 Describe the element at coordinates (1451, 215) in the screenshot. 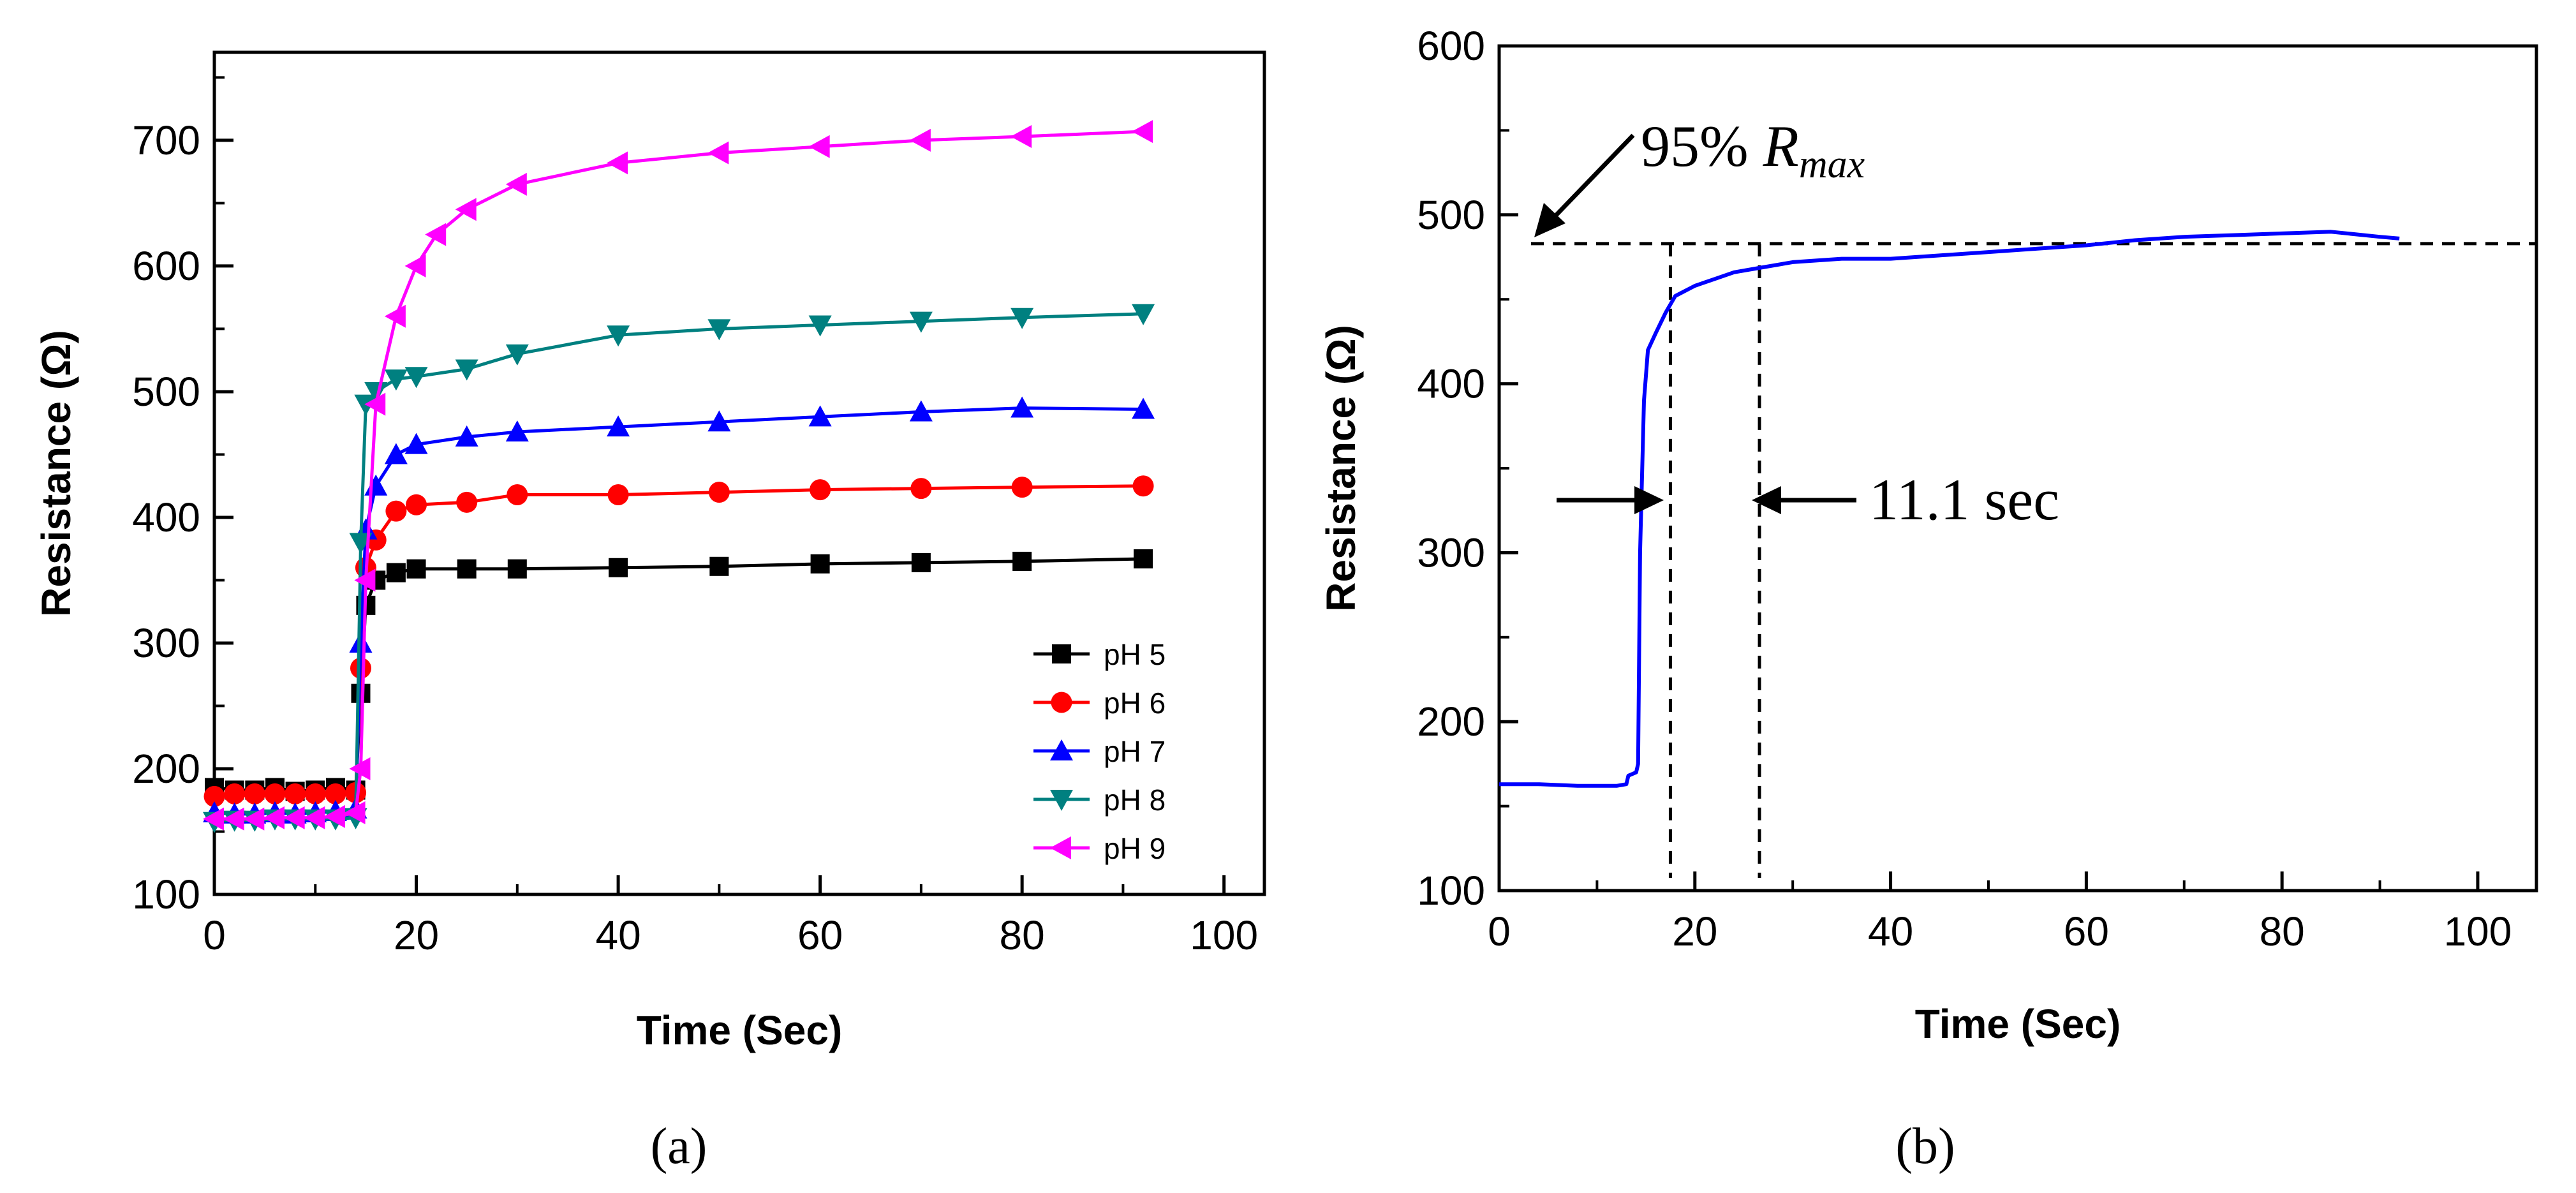

I see `panel-b-y-tick-label: 500` at that location.